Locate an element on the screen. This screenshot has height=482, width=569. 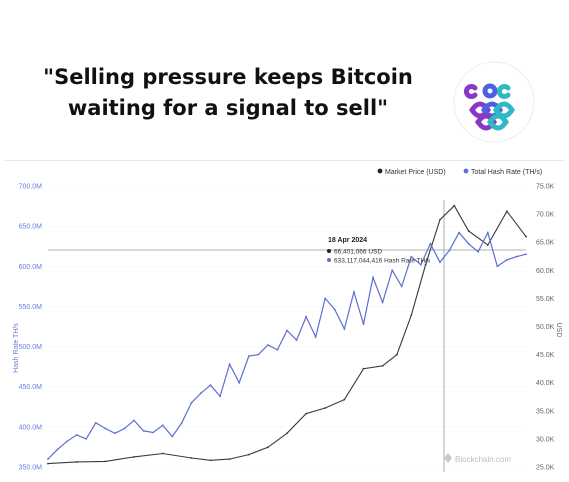
left-tick-label: 550.0M is located at coordinates (31, 307).